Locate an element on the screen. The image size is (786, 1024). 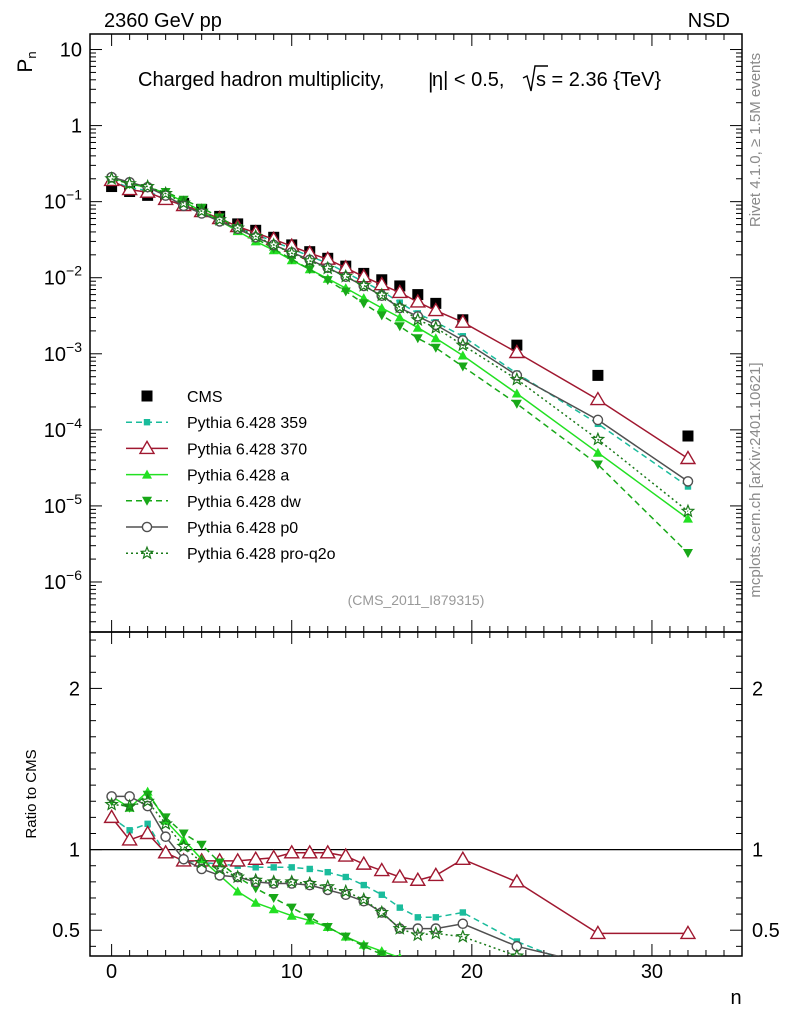
y-tick-label: 10⁻⁴ is located at coordinates (63, 428).